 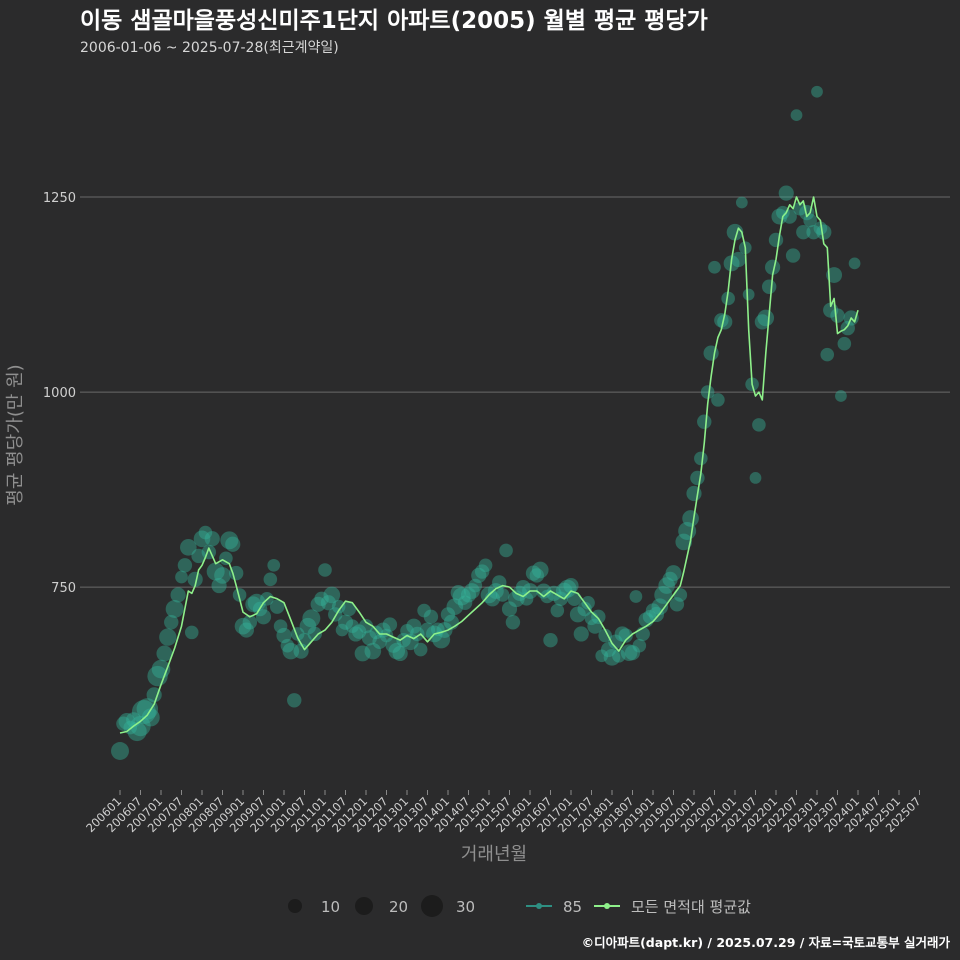 I want to click on legend-dot-avg, so click(x=607, y=906).